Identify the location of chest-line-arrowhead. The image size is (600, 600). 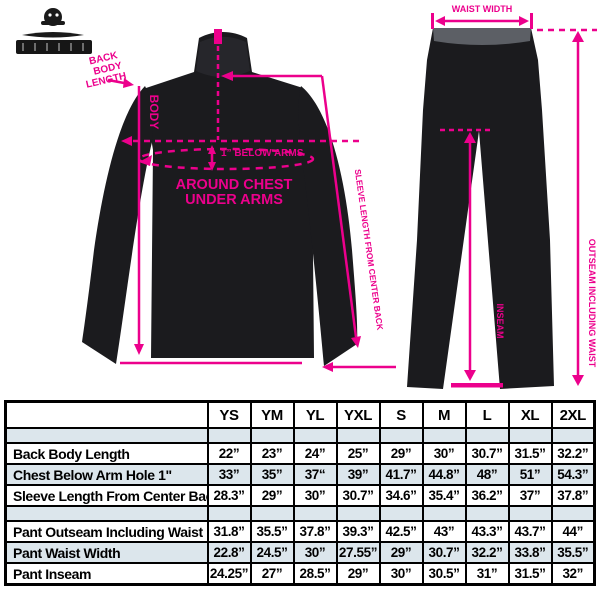
(126, 141).